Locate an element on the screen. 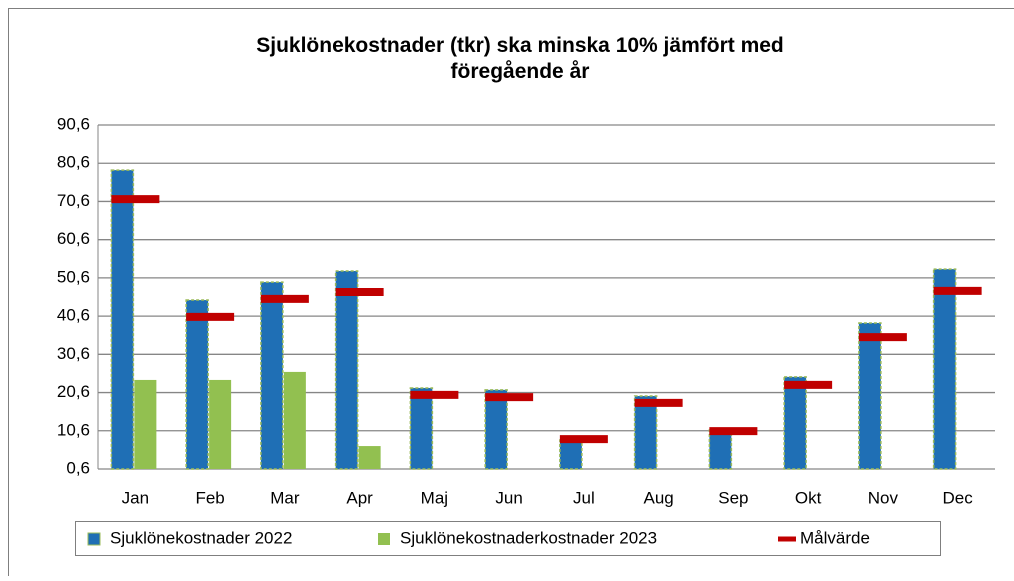 This screenshot has height=581, width=1014. legend-label: Målvärde is located at coordinates (835, 537).